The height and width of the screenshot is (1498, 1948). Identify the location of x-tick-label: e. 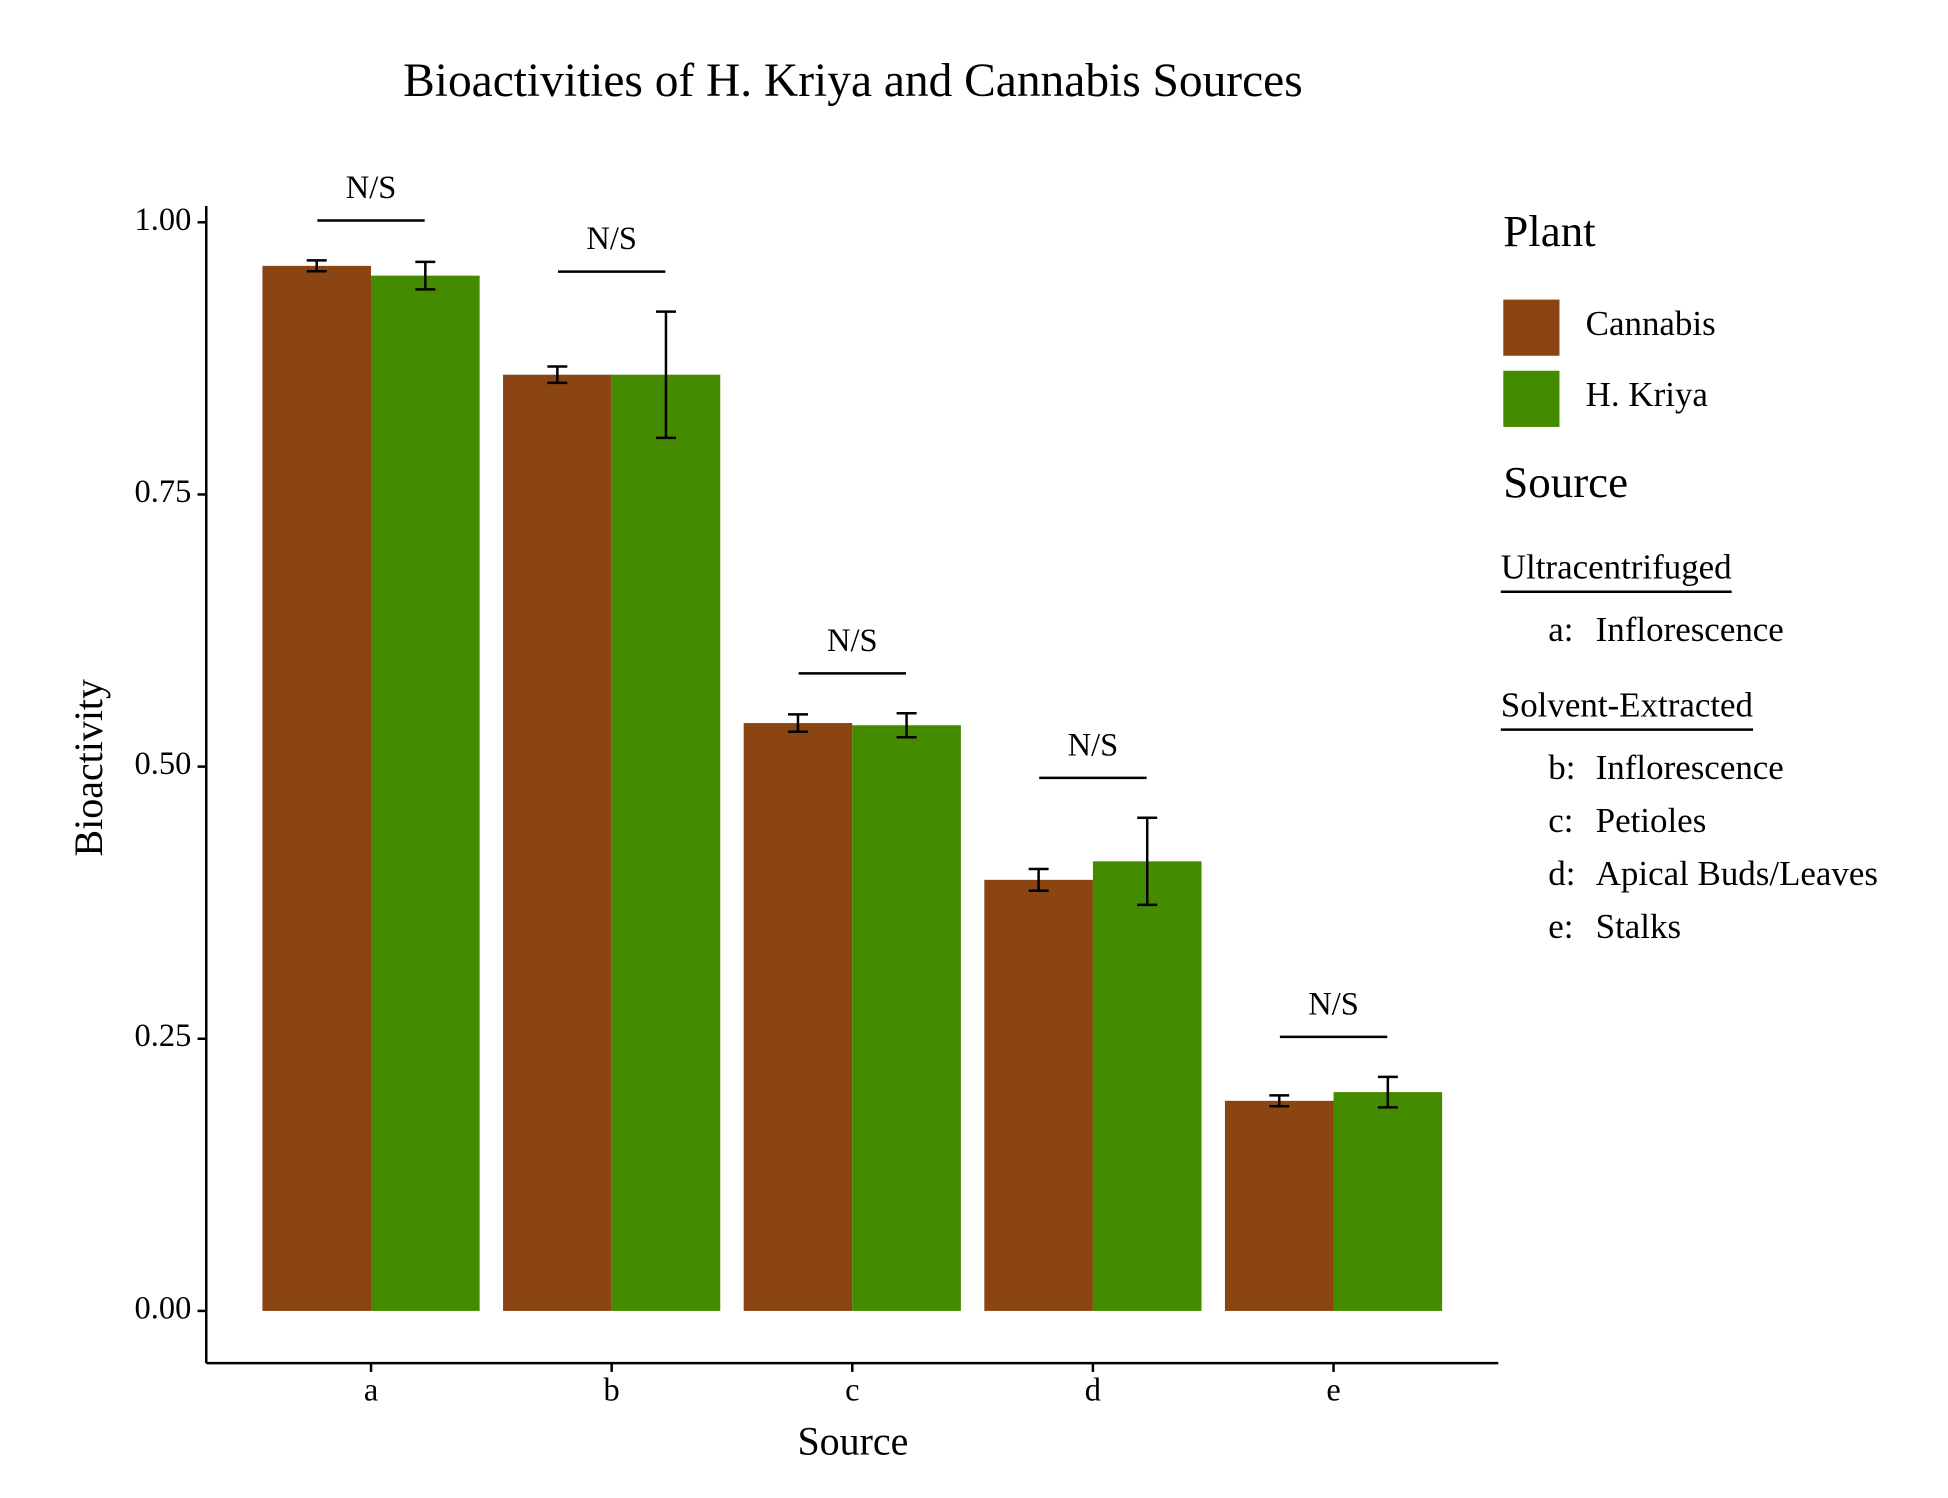
(1333, 1391).